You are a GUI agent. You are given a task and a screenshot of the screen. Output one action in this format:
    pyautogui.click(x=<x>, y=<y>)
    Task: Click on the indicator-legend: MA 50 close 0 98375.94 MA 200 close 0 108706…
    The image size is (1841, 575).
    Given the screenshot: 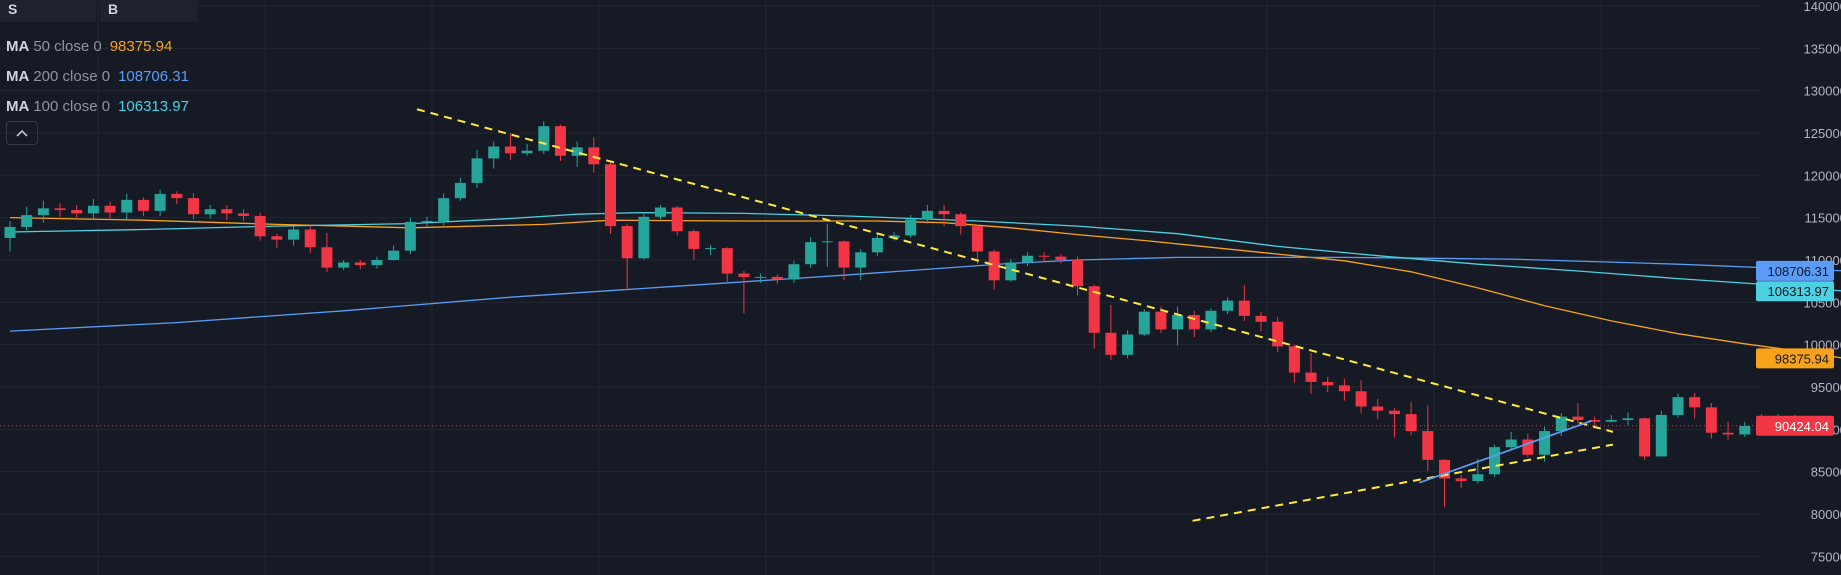 What is the action you would take?
    pyautogui.click(x=97, y=77)
    